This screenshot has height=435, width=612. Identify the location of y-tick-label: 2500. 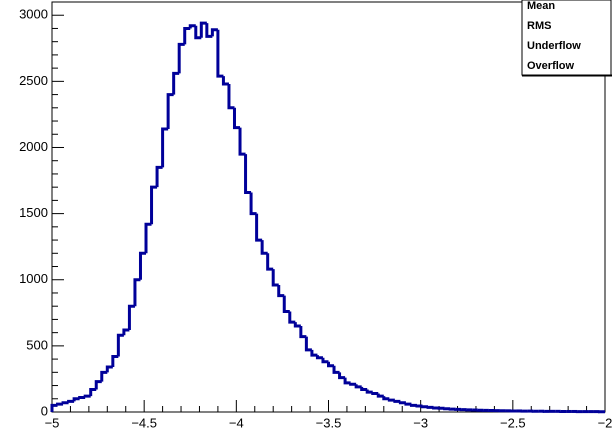
(33, 80).